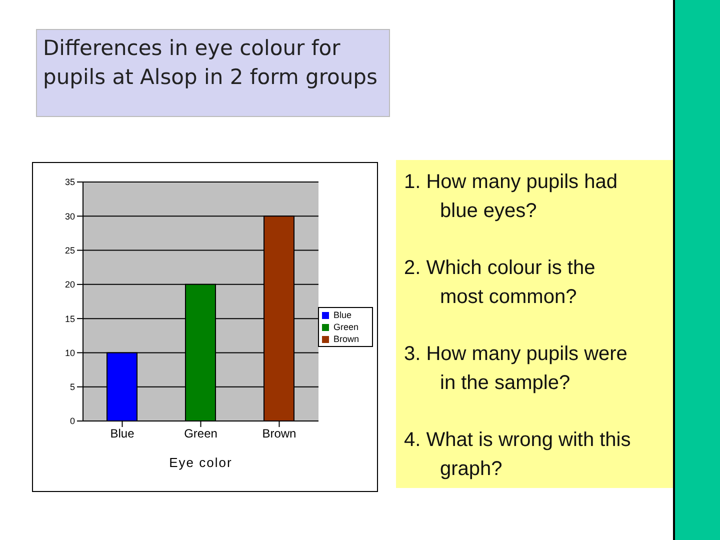 The width and height of the screenshot is (720, 540). What do you see at coordinates (213, 73) in the screenshot?
I see `chart-title: Differences in eye colour for pupils at Alsop in 2 form groups` at bounding box center [213, 73].